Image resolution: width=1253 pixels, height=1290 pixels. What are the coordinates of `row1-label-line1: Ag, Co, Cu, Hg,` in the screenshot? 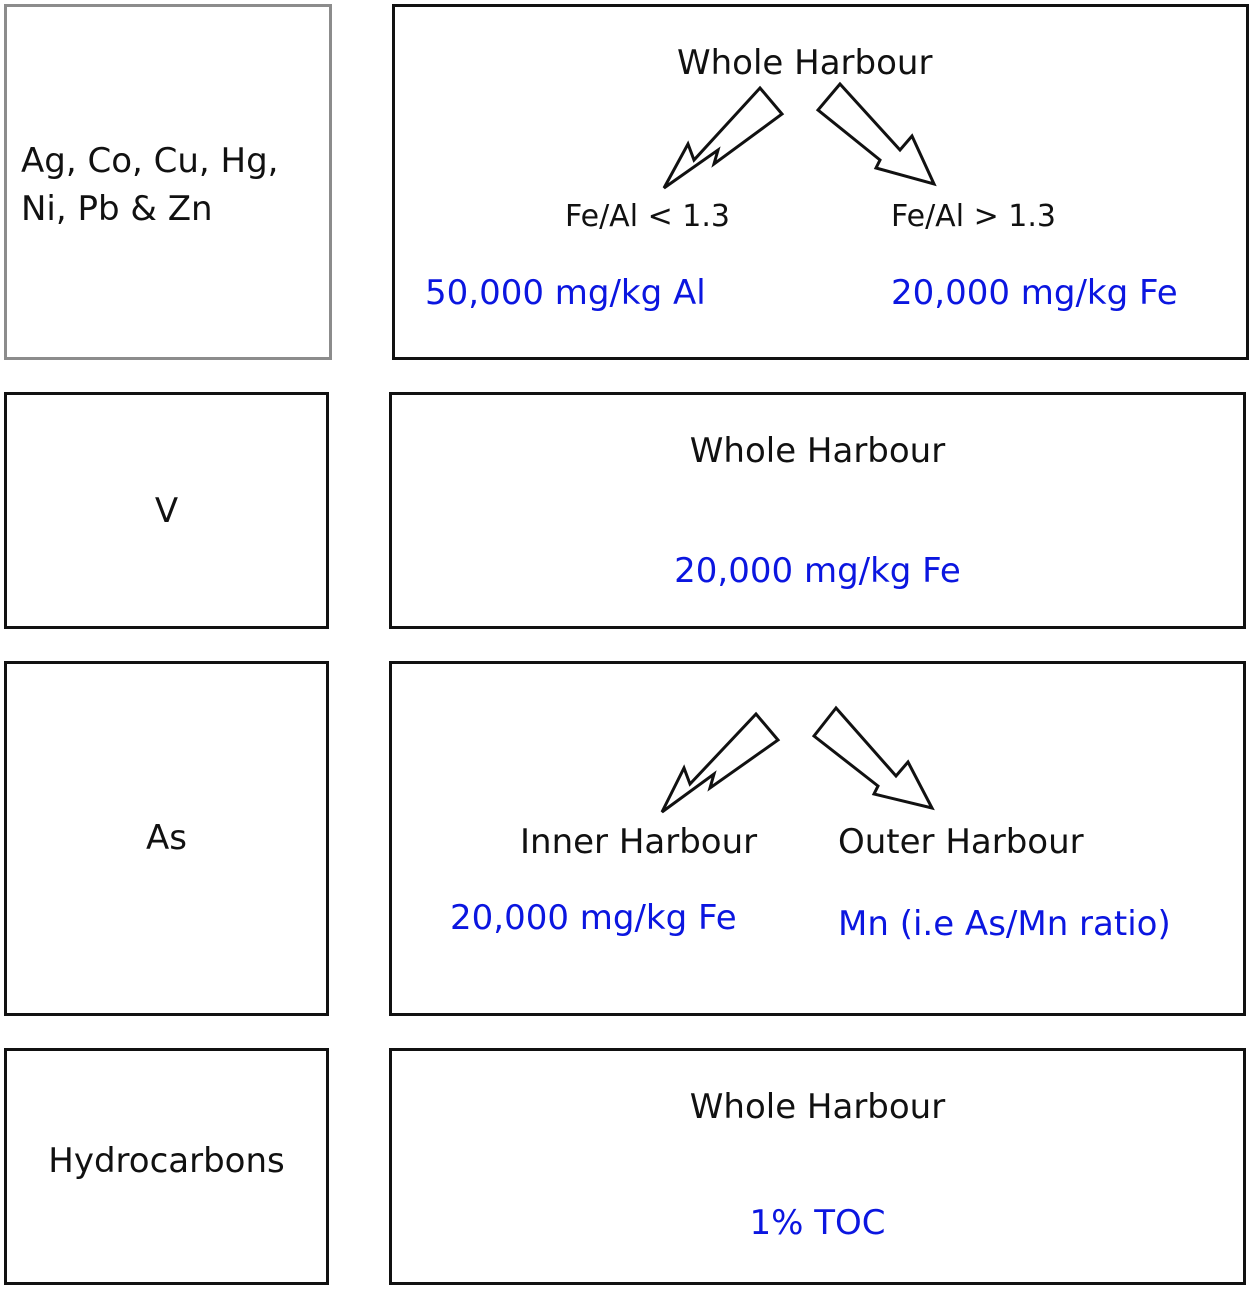 It's located at (150, 161).